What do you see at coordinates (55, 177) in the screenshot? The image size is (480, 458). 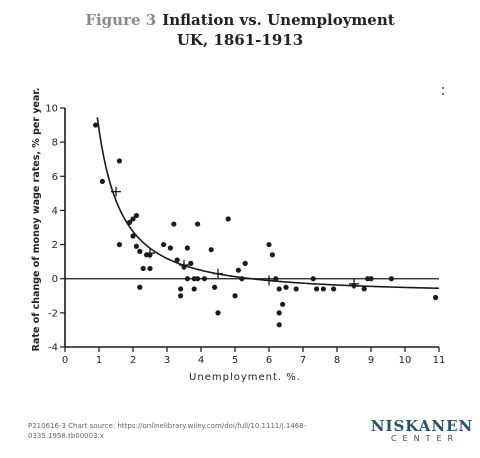 I see `y-tick-label: 6` at bounding box center [55, 177].